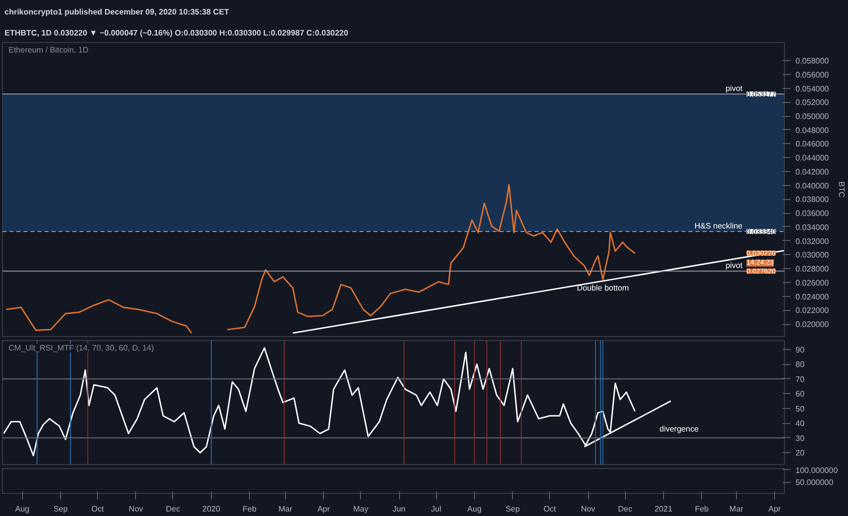 Image resolution: width=848 pixels, height=516 pixels. Describe the element at coordinates (800, 379) in the screenshot. I see `y-tick-label: 70` at that location.